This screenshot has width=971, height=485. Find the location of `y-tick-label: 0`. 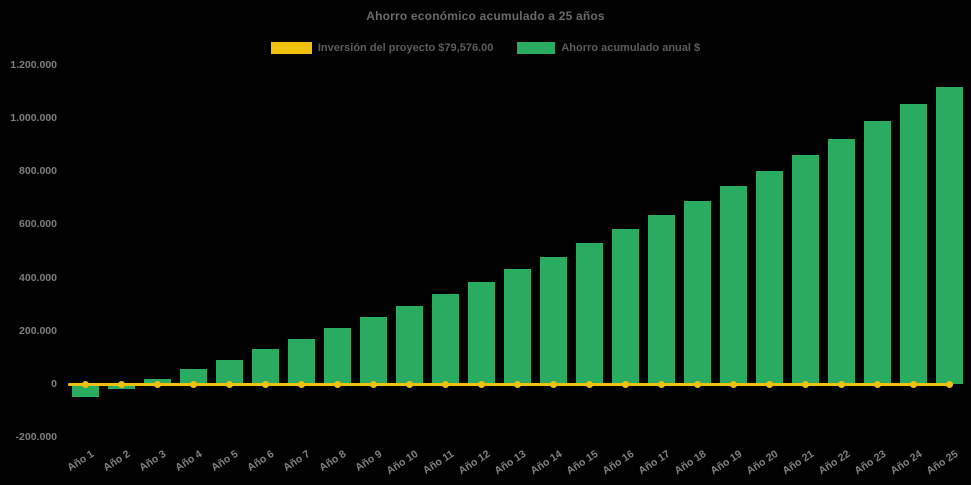

y-tick-label: 0 is located at coordinates (54, 384).